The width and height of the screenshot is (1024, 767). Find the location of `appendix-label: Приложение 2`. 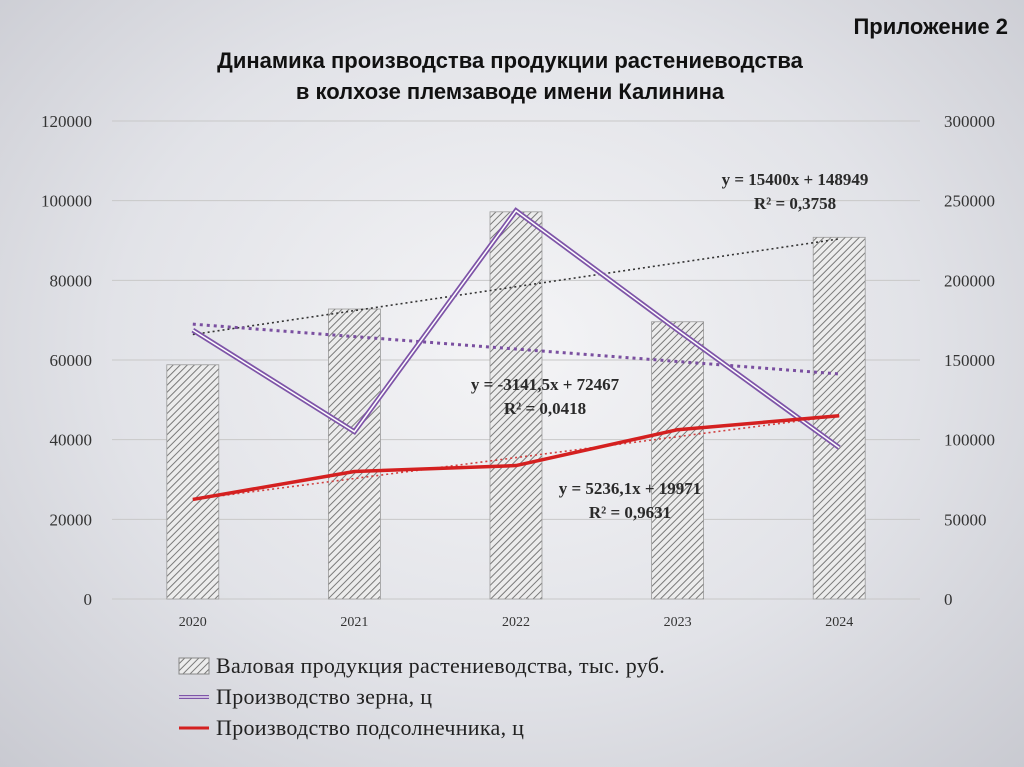

appendix-label: Приложение 2 is located at coordinates (930, 26).